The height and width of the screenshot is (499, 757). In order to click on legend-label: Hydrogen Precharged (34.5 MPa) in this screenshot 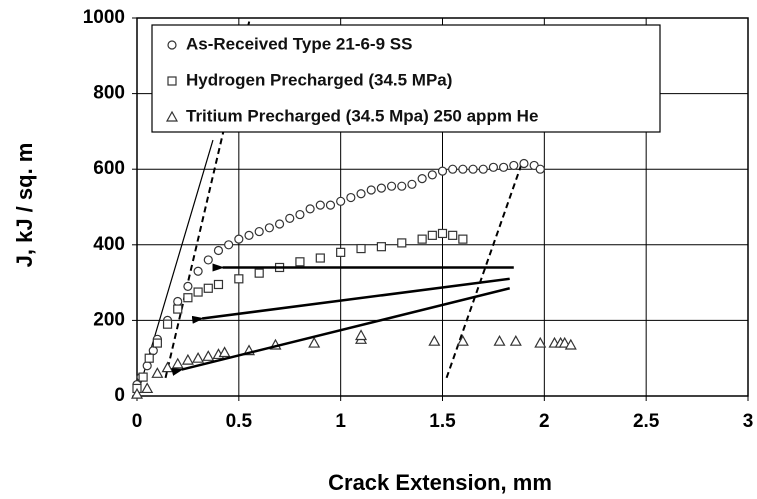, I will do `click(319, 79)`.